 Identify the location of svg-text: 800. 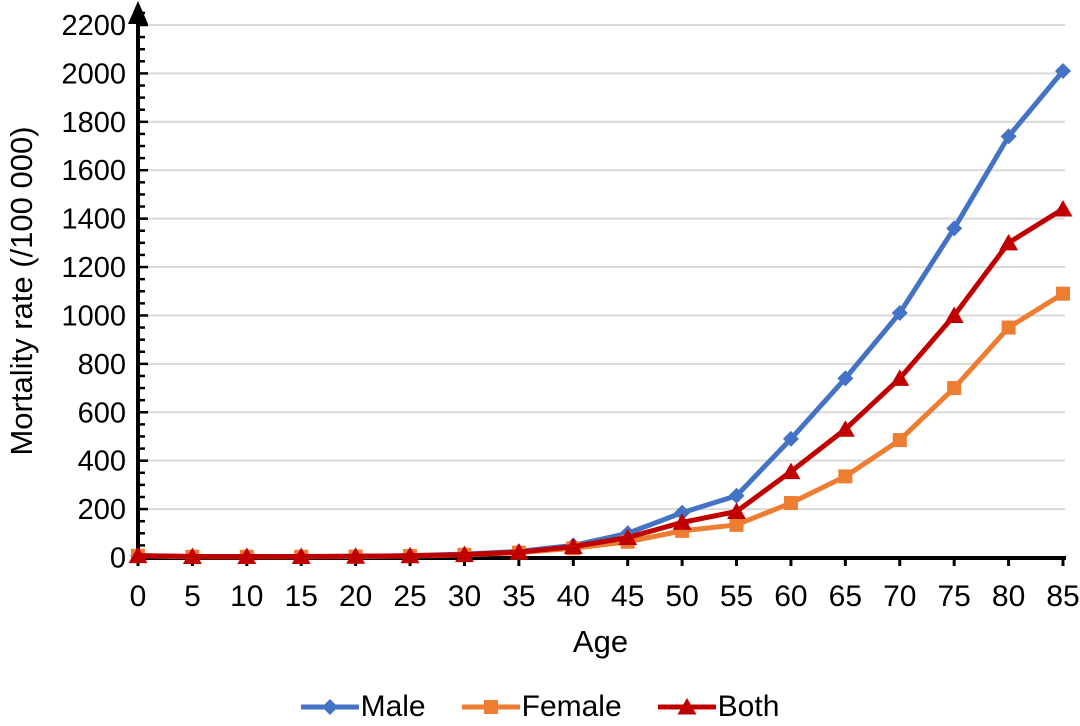
(102, 365).